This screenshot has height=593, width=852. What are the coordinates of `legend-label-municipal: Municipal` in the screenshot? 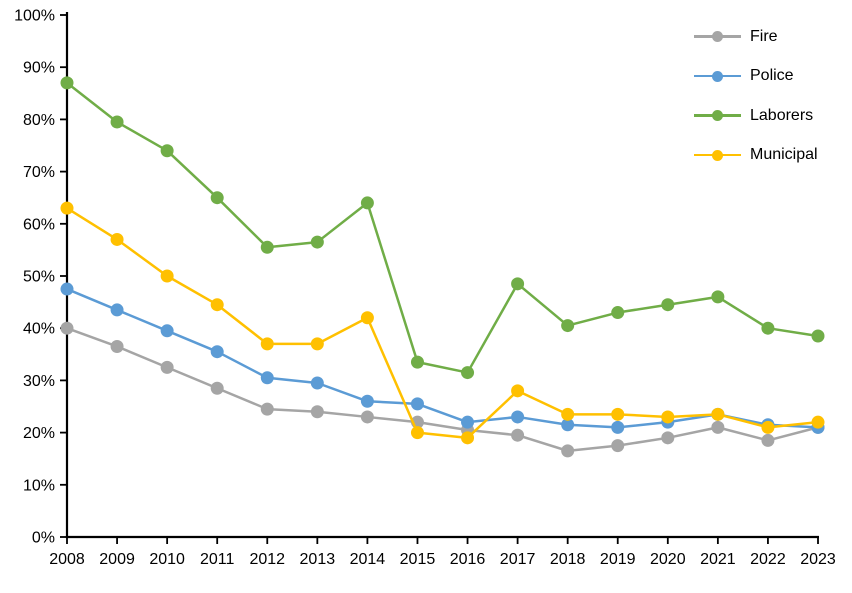 It's located at (784, 155).